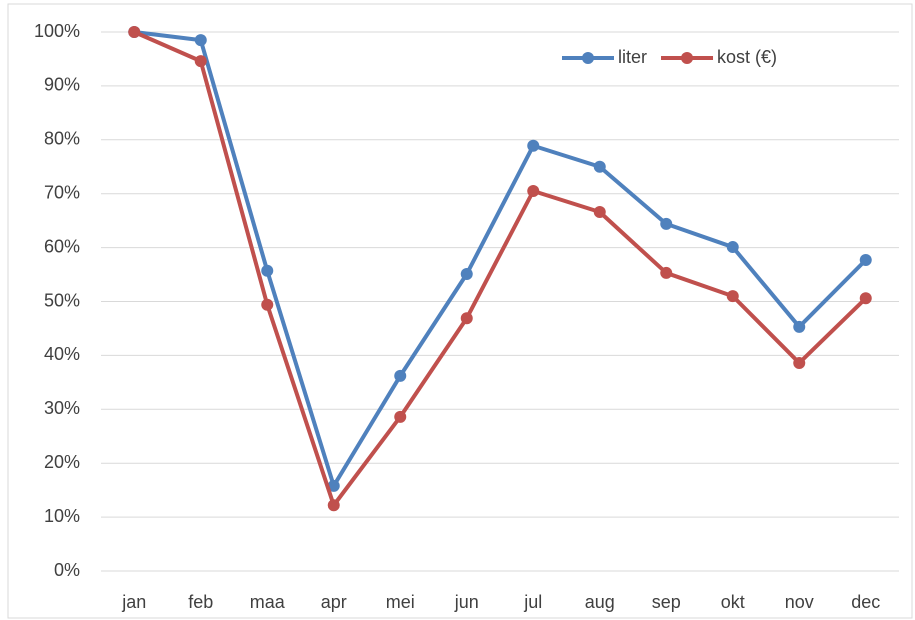  What do you see at coordinates (57, 31) in the screenshot?
I see `y-tick-label: 100%` at bounding box center [57, 31].